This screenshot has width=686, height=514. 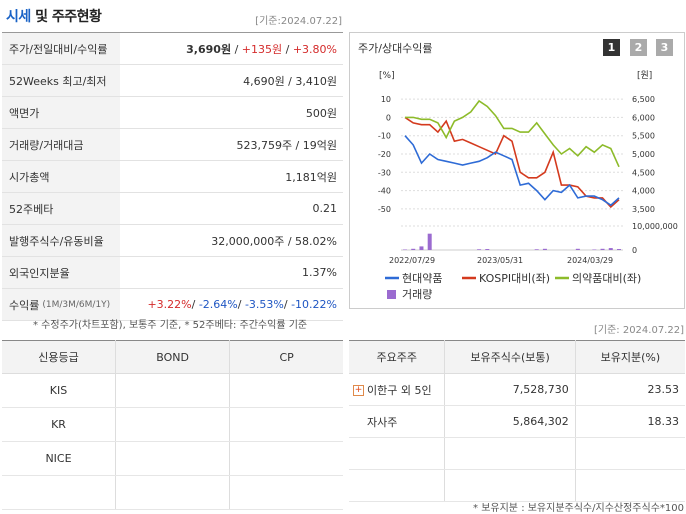 What do you see at coordinates (58, 49) in the screenshot?
I see `price-table-key-label: 주가/전일대비/수익률` at bounding box center [58, 49].